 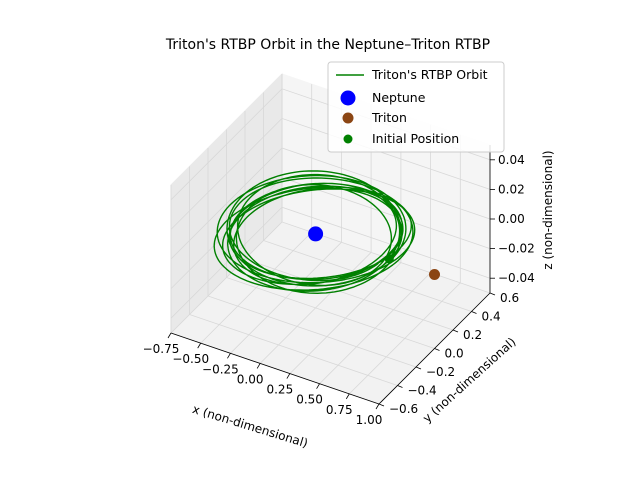 I want to click on neptune-point, so click(x=316, y=234).